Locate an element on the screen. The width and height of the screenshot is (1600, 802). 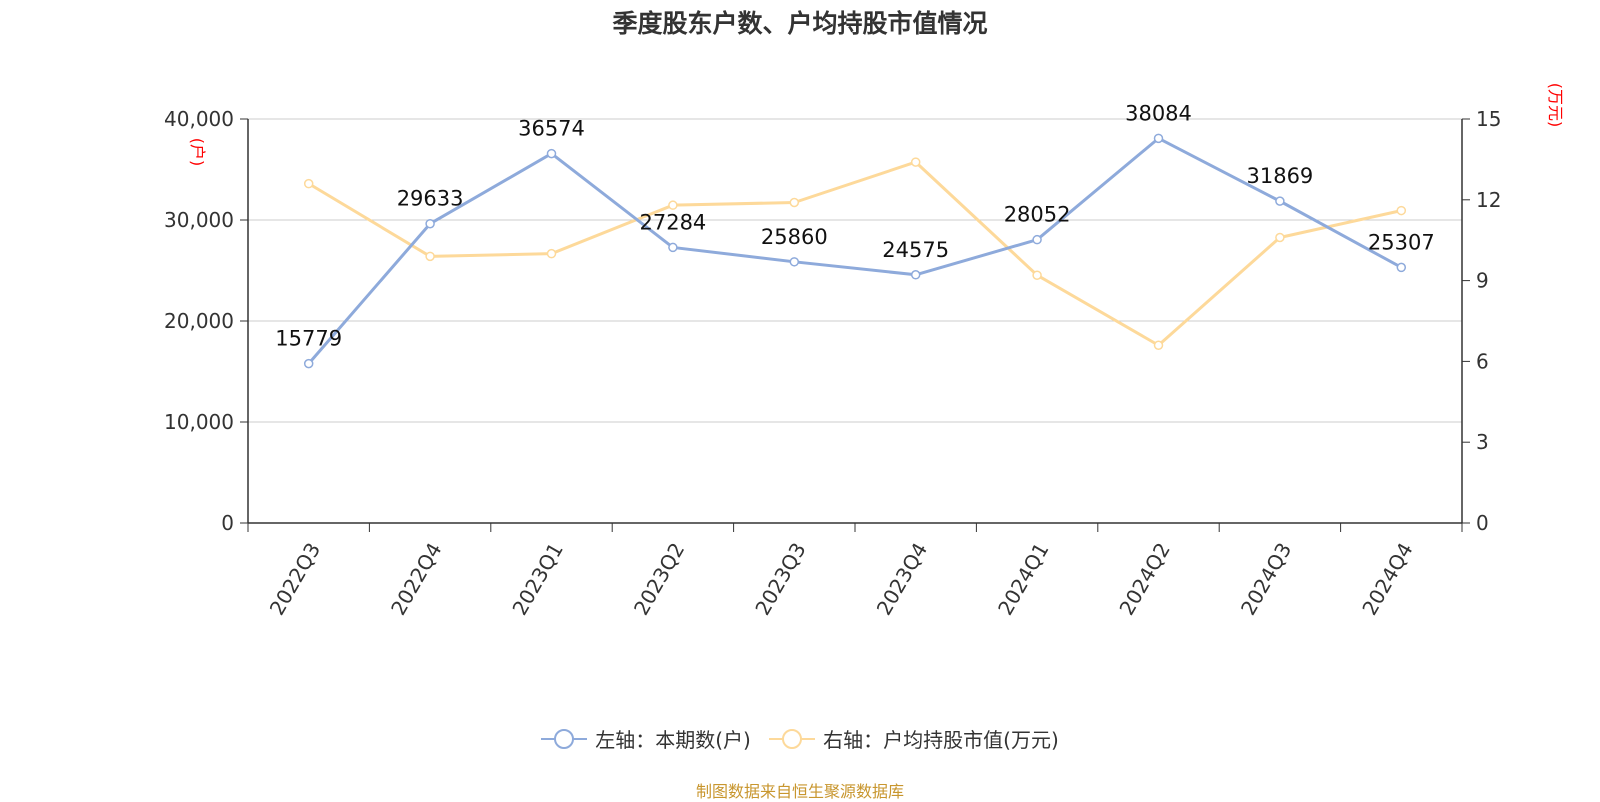
x-tick-label: 2022Q3 is located at coordinates (295, 579).